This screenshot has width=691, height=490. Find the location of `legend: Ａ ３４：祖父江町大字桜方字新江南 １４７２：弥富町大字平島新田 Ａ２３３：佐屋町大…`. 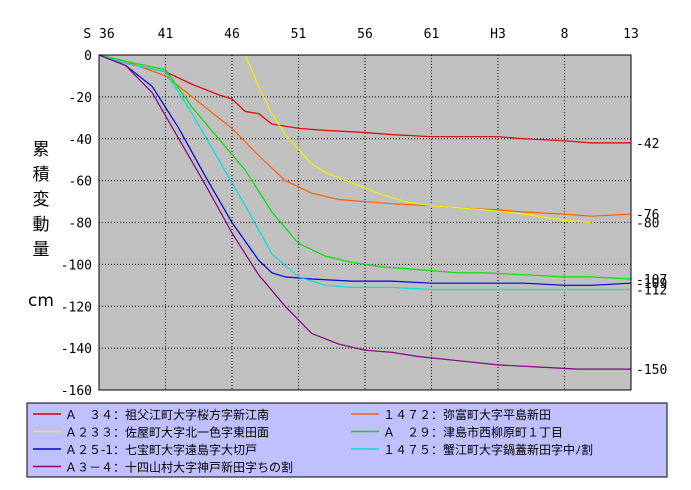

legend: Ａ ３４：祖父江町大字桜方字新江南 １４７２：弥富町大字平島新田 Ａ２３３：佐屋町大… is located at coordinates (313, 441).